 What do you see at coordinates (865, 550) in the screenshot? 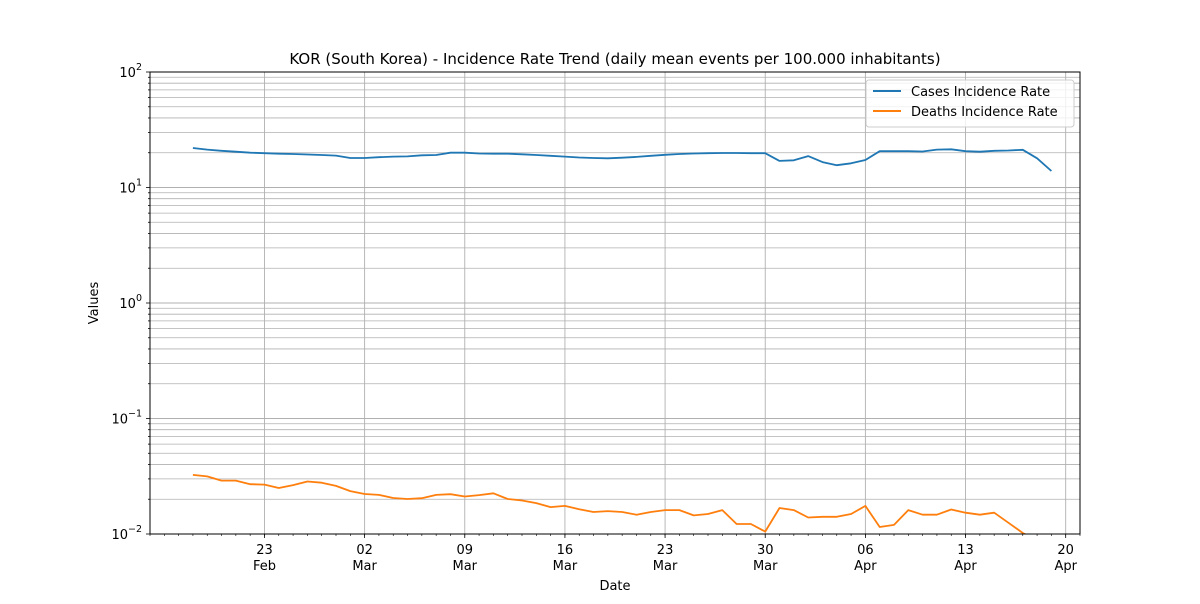
I see `x-tick-label-day: 06` at bounding box center [865, 550].